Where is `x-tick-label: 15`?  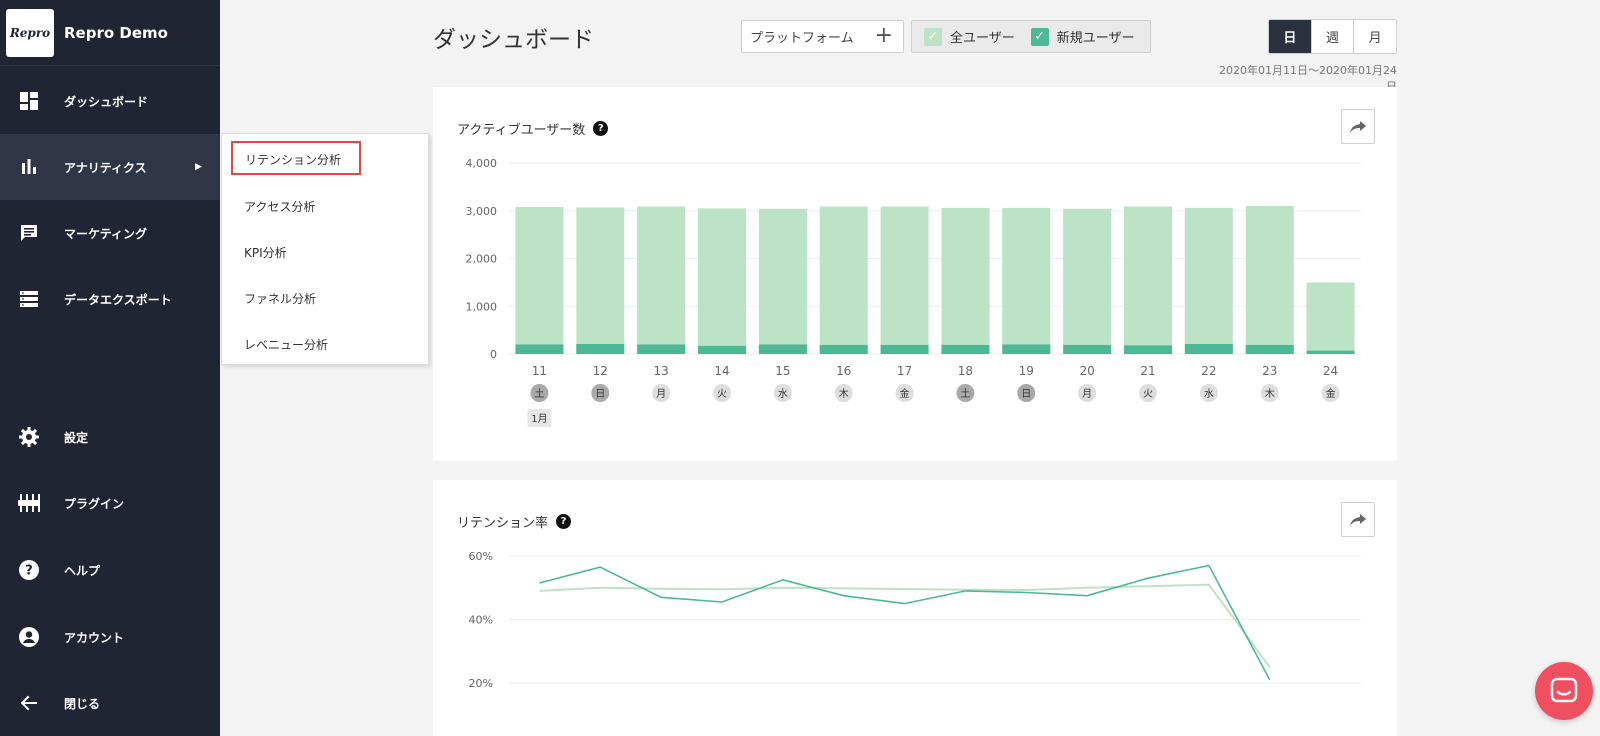 x-tick-label: 15 is located at coordinates (782, 371).